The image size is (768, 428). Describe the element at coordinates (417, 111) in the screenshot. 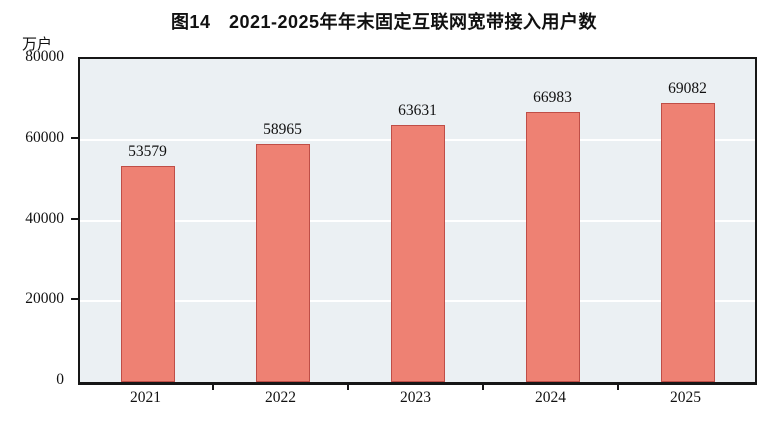

I see `bar-value-label: 63631` at that location.